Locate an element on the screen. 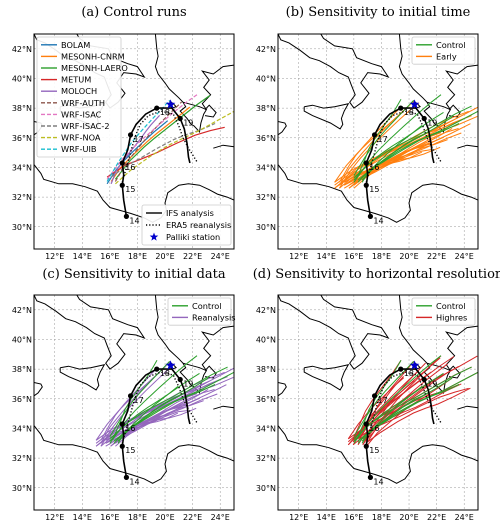  lat-tick-label: 30°N is located at coordinates (22, 488).